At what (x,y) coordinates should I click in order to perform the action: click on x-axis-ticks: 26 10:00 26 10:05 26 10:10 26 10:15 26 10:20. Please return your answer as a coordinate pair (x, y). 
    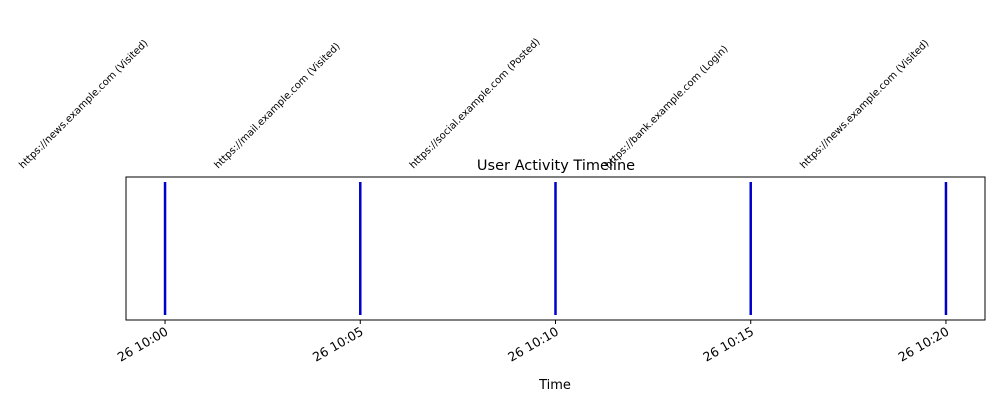
    Looking at the image, I should click on (533, 342).